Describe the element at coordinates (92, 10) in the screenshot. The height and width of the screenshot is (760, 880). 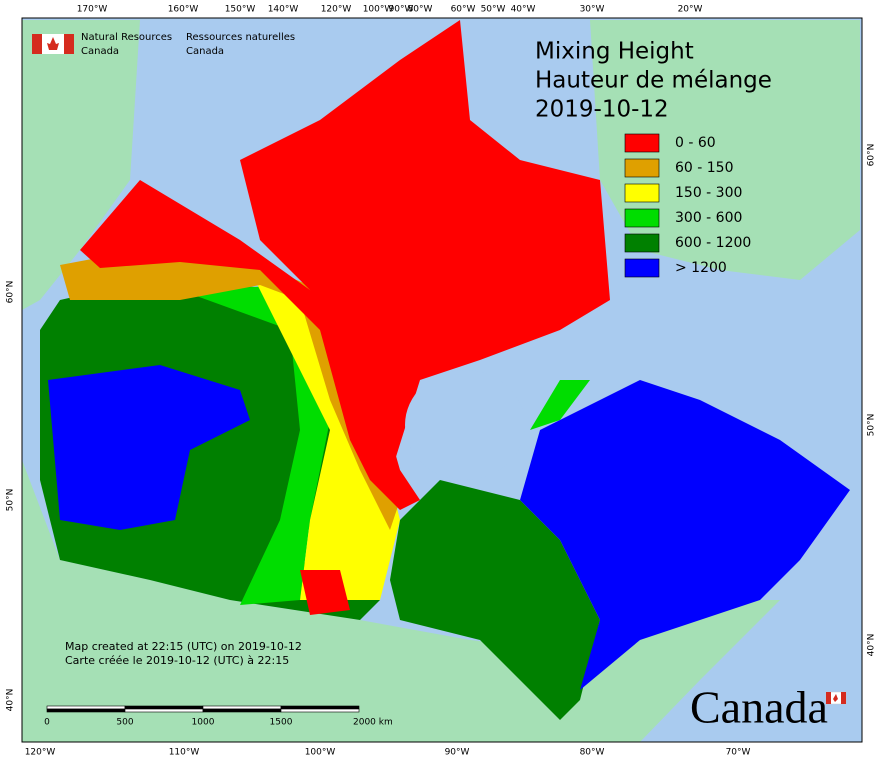
I see `longitude-label: 170°W` at that location.